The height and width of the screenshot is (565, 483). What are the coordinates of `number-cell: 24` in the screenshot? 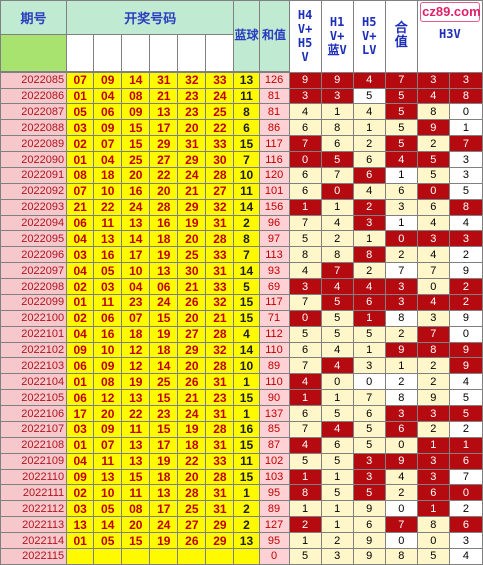 It's located at (192, 175).